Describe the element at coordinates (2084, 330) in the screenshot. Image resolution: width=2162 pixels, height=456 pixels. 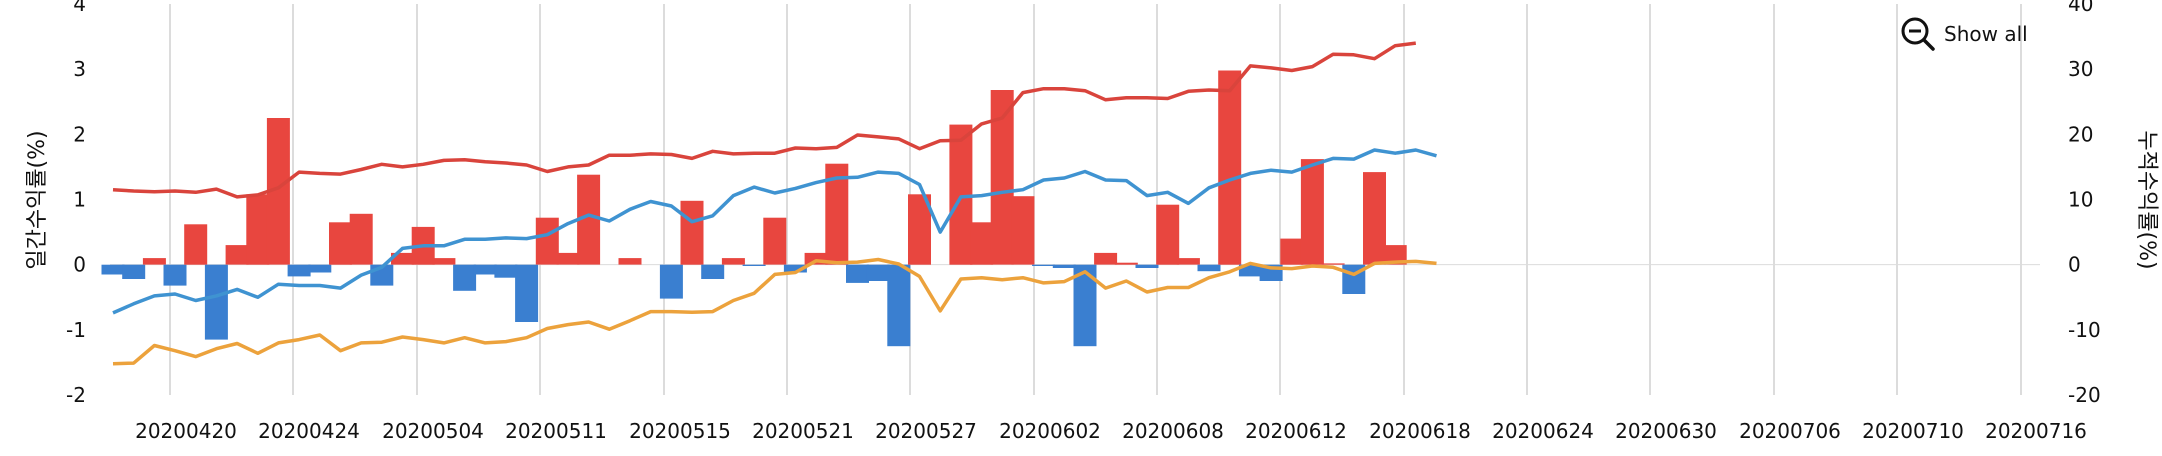
I see `y-right-tick-1: -10` at that location.